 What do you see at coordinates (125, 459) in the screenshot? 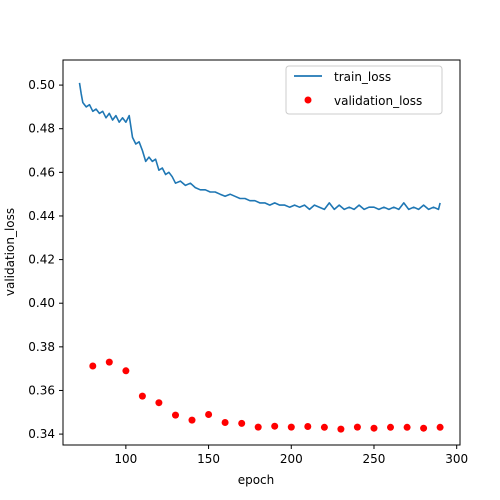
I see `x-tick-label: 100` at bounding box center [125, 459].